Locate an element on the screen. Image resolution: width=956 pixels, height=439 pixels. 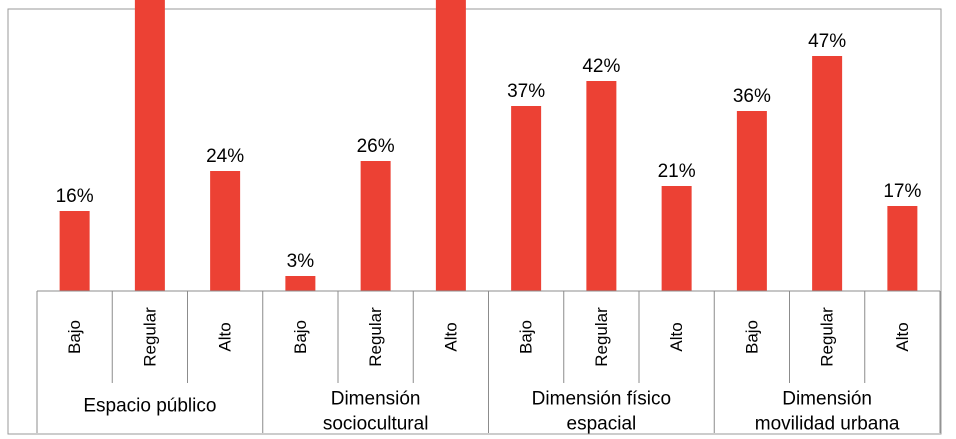
value-label: 21% is located at coordinates (677, 171).